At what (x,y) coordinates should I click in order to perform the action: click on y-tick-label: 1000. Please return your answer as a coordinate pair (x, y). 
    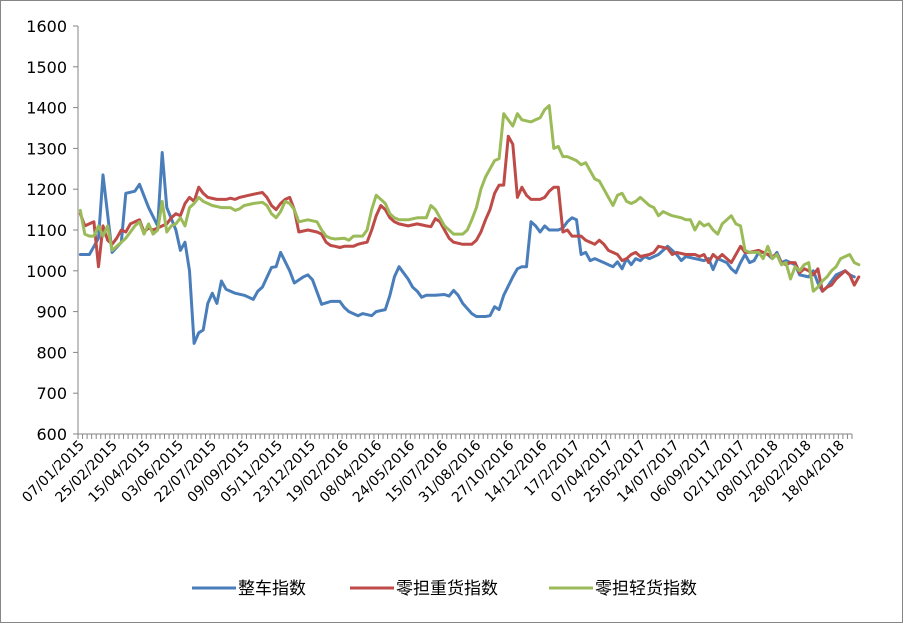
    Looking at the image, I should click on (46, 271).